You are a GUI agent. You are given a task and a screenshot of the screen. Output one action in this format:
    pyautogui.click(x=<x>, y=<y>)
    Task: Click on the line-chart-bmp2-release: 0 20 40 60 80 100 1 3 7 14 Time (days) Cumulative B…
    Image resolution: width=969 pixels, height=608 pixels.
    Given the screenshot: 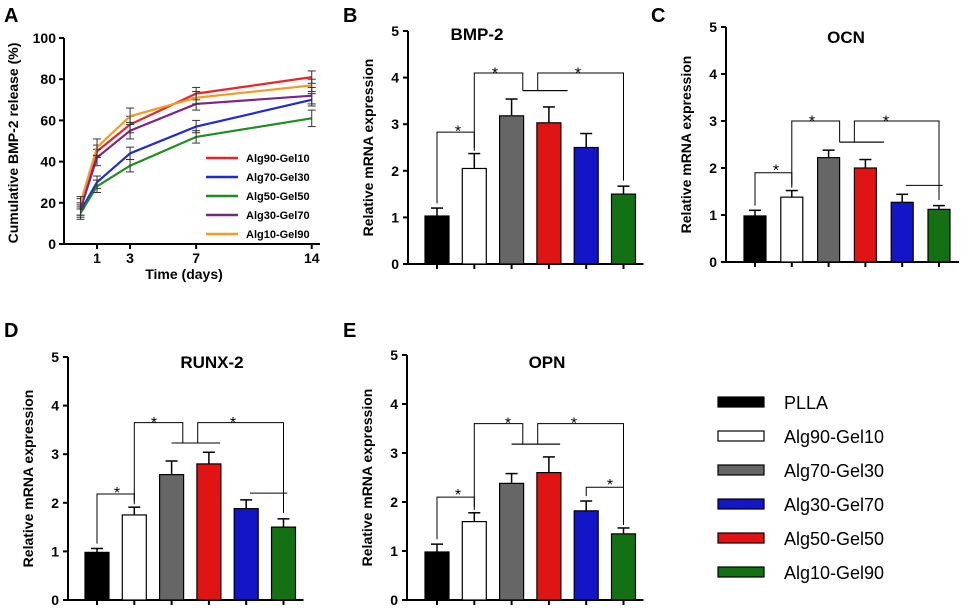 What is the action you would take?
    pyautogui.click(x=162, y=156)
    